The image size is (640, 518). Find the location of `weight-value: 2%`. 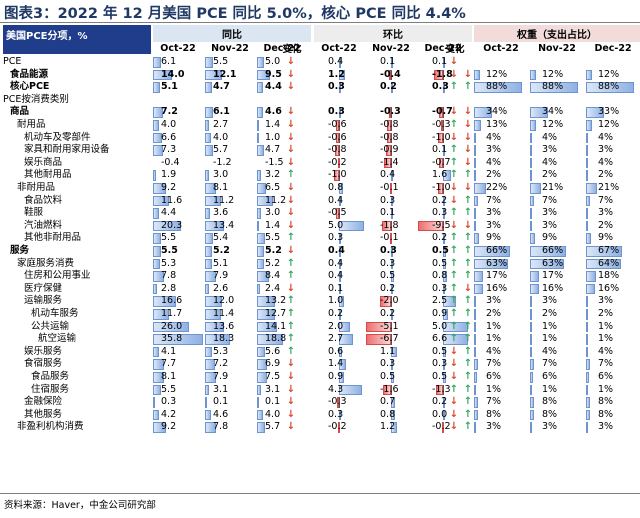

weight-value: 2% is located at coordinates (606, 225).